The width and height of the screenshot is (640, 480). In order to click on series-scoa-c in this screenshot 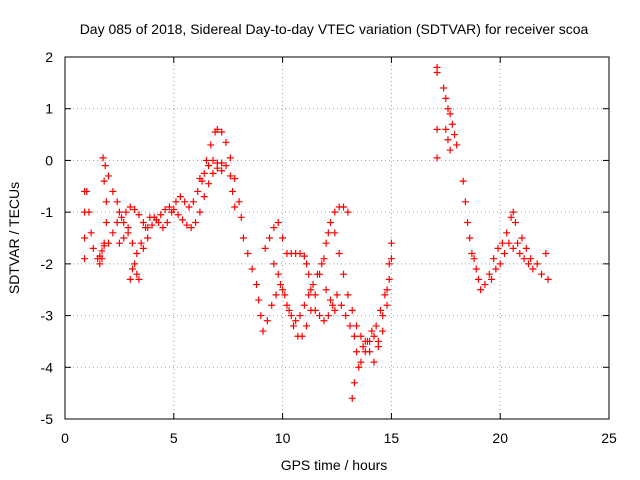, I will do `click(295, 271)`.